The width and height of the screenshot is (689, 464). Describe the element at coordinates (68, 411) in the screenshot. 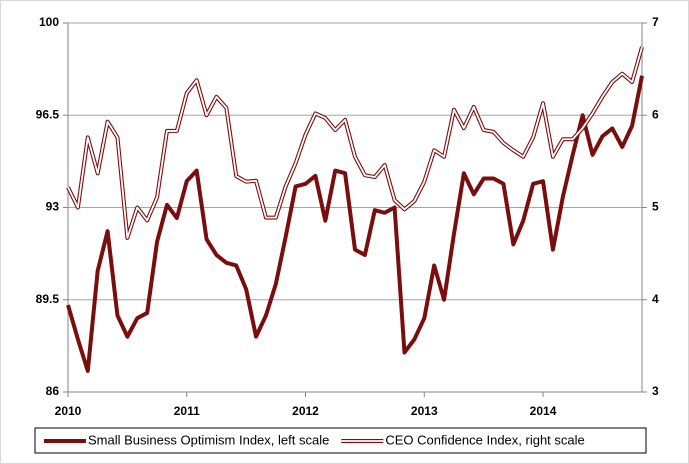

I see `x-tick-label: 2010` at that location.